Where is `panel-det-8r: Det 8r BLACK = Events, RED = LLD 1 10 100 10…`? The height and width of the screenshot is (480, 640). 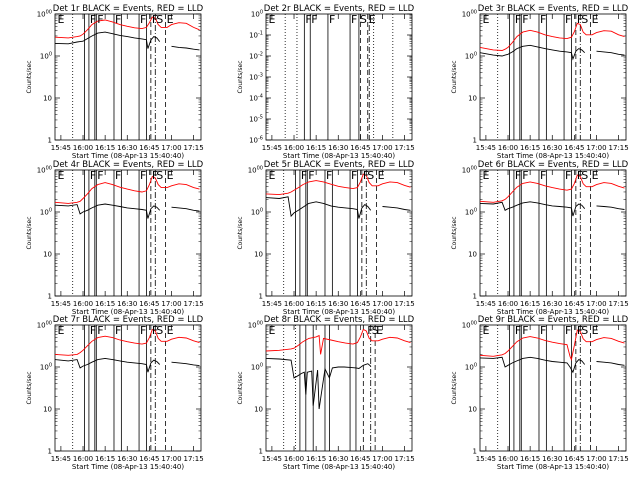 panel-det-8r: Det 8r BLACK = Events, RED = LLD 1 10 100 10… is located at coordinates (326, 393).